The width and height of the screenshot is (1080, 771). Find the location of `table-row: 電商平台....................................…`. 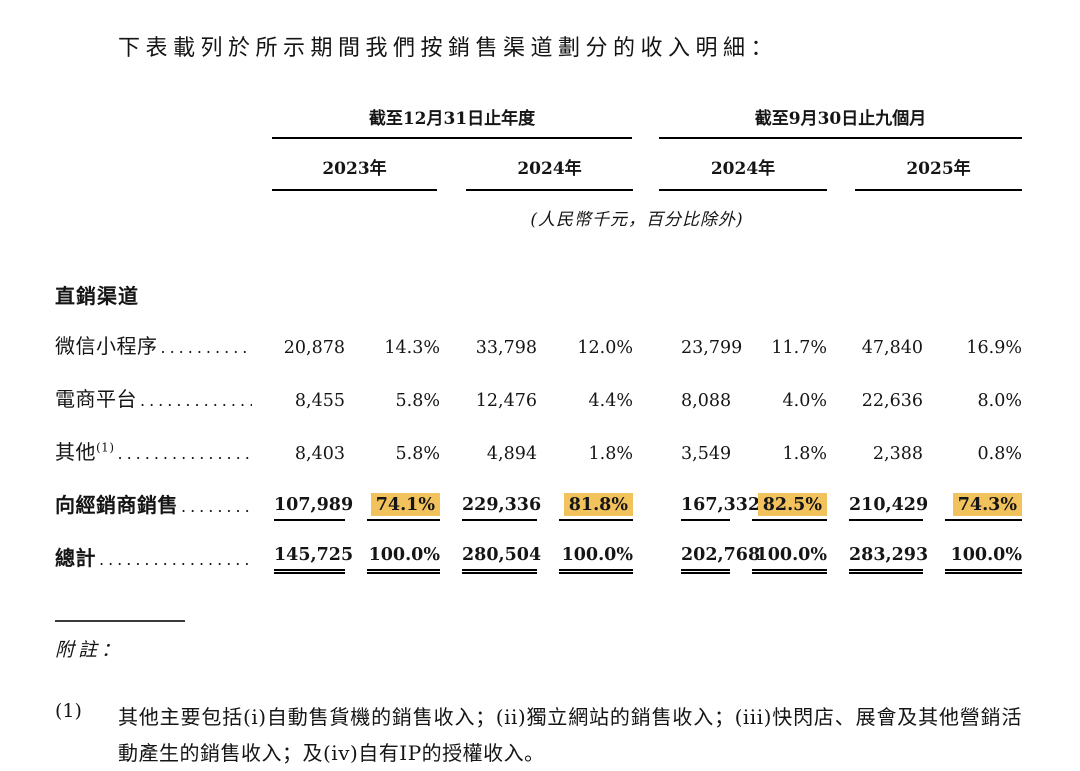

table-row: 電商平台....................................… is located at coordinates (538, 388).